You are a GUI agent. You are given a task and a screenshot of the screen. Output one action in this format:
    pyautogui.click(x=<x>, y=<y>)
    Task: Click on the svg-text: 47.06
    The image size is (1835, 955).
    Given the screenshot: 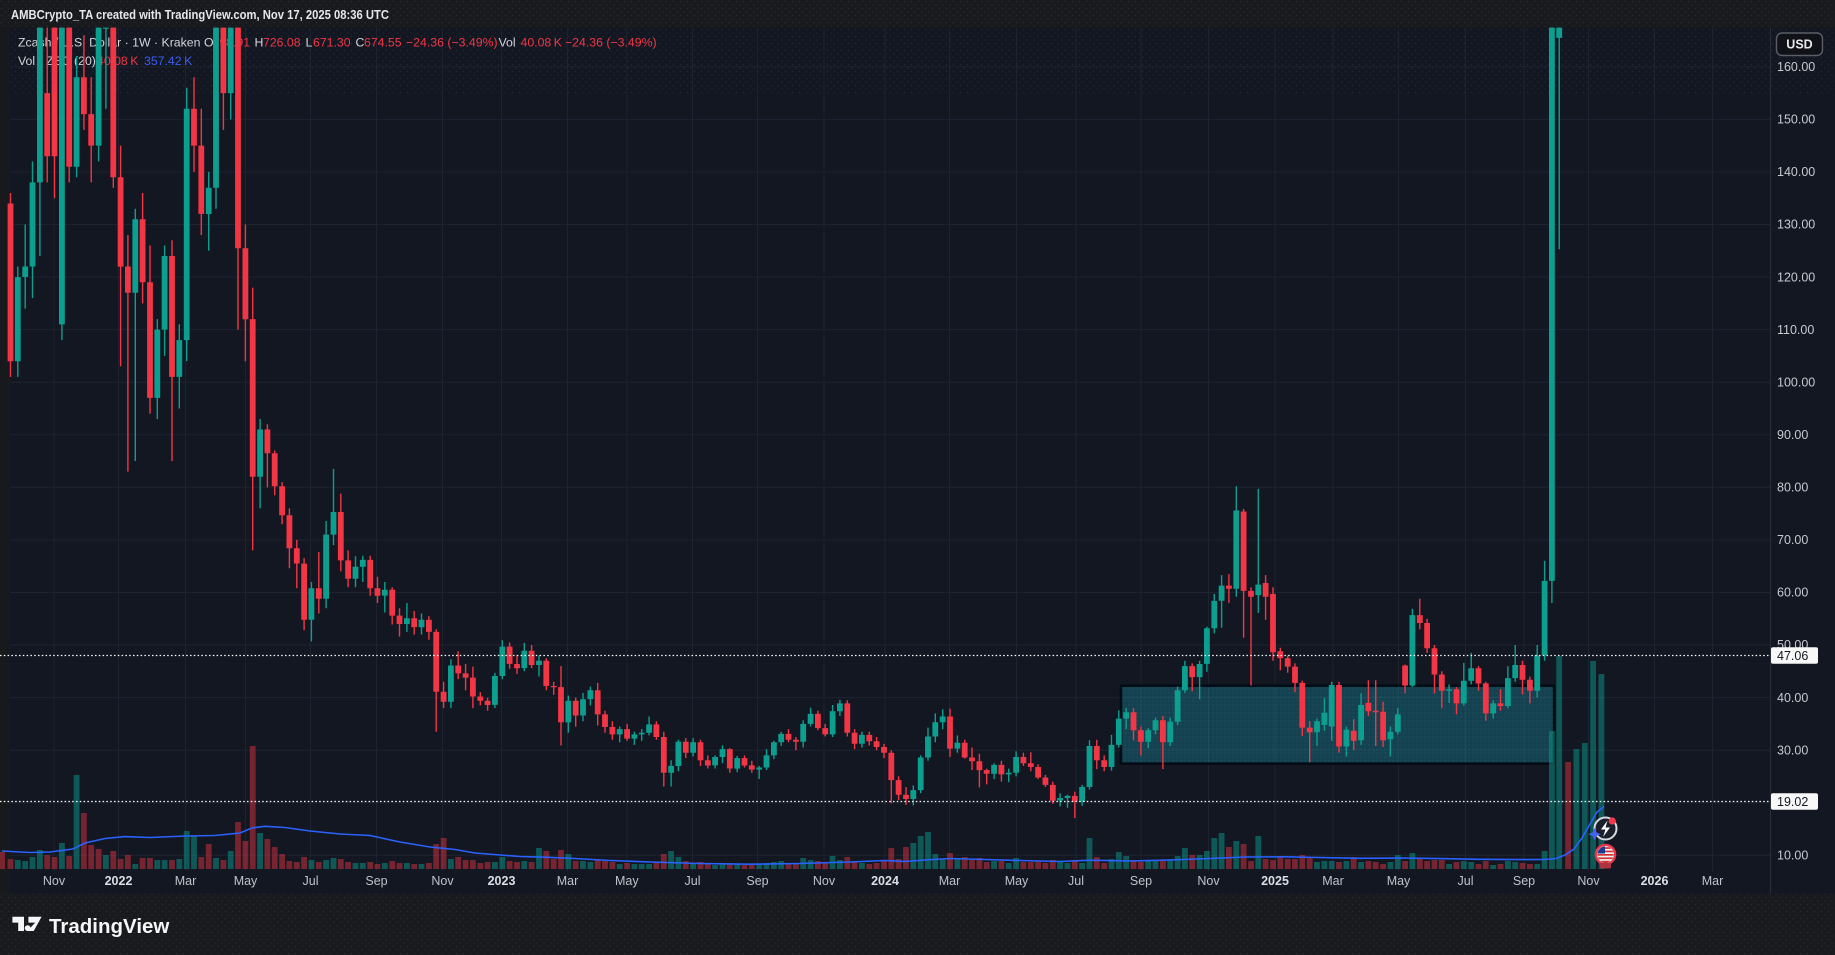 What is the action you would take?
    pyautogui.click(x=1792, y=656)
    